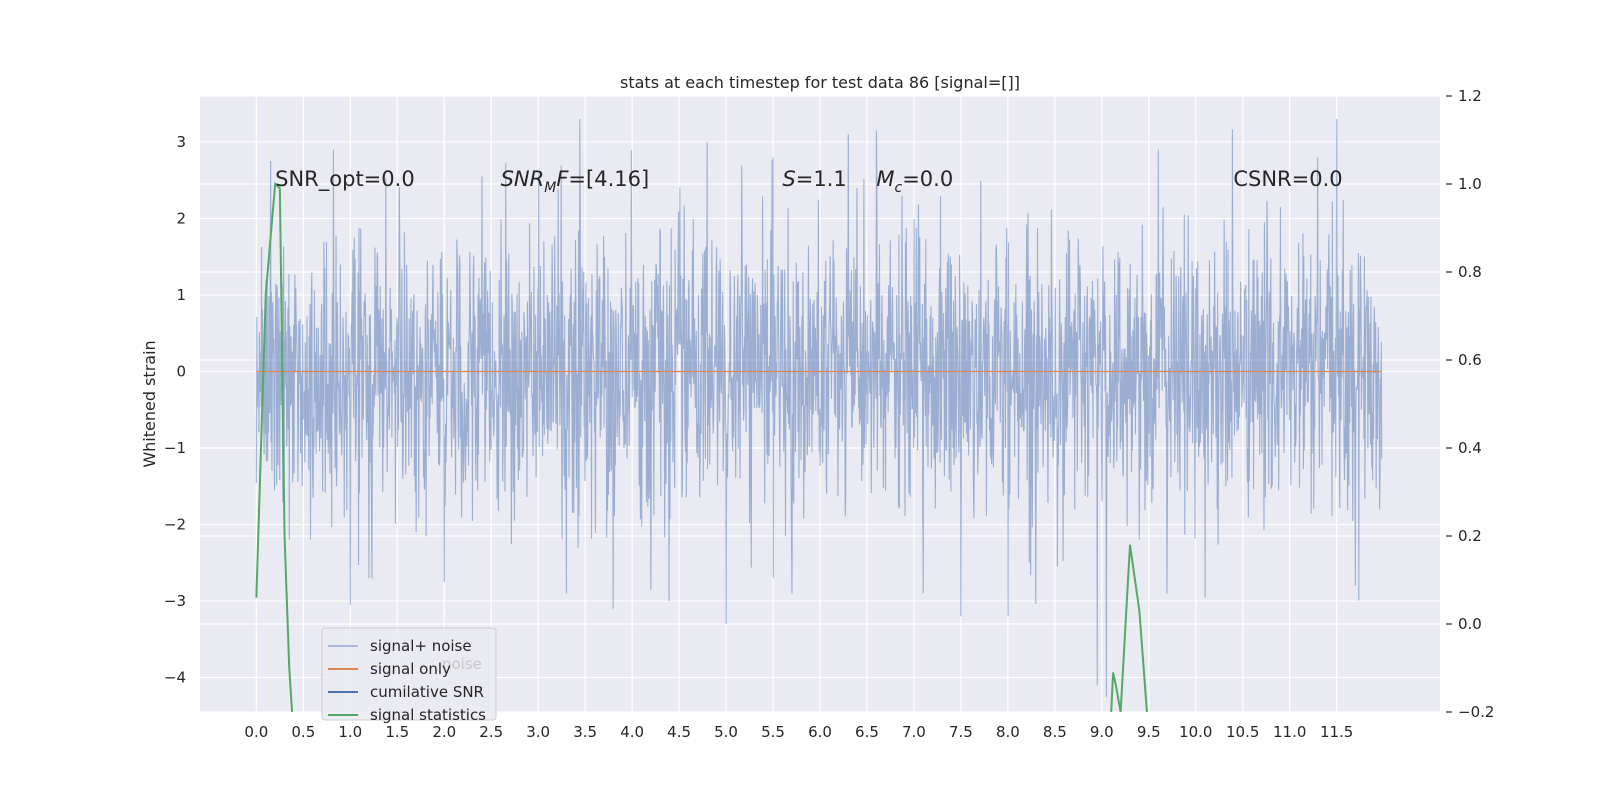 Image resolution: width=1600 pixels, height=800 pixels. I want to click on x-tick-label: 6.5, so click(867, 732).